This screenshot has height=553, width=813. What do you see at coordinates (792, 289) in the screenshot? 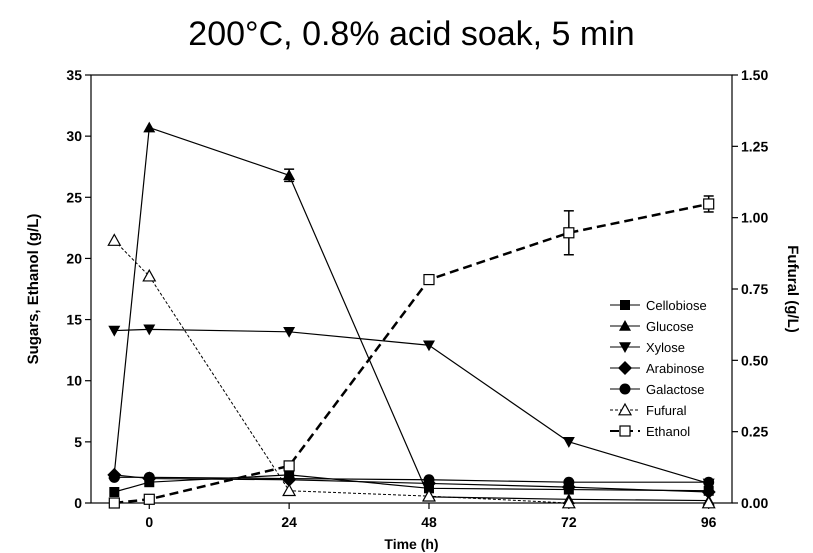
I see `y2-axis-title: Fufural (g/L)` at bounding box center [792, 289].